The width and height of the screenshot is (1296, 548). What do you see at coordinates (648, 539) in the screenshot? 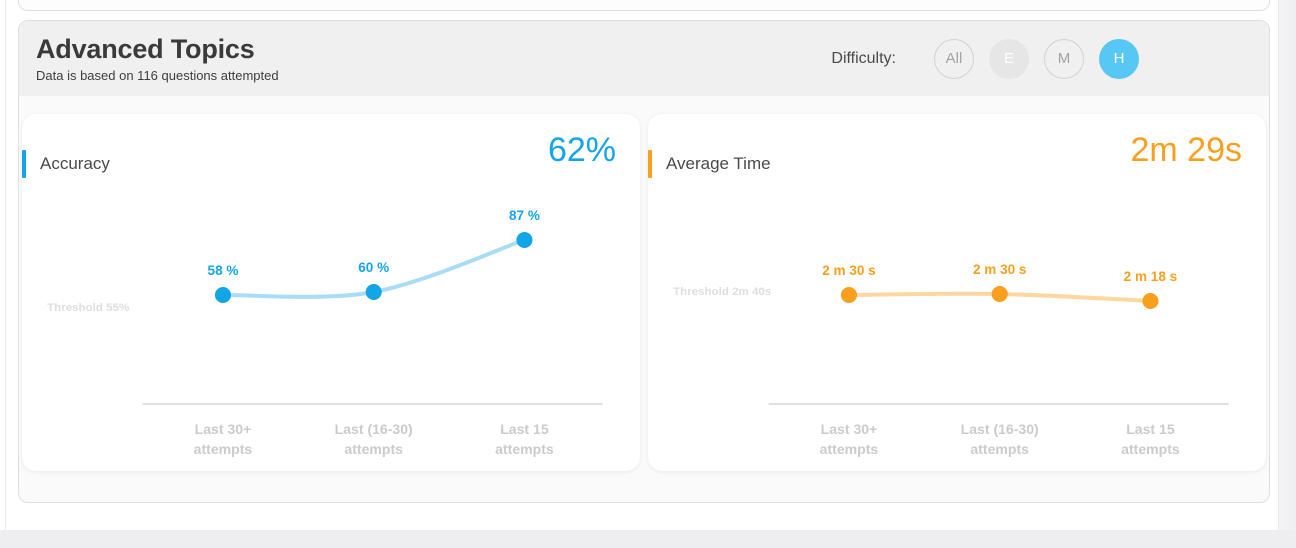
I see `page-bottom-gutter` at bounding box center [648, 539].